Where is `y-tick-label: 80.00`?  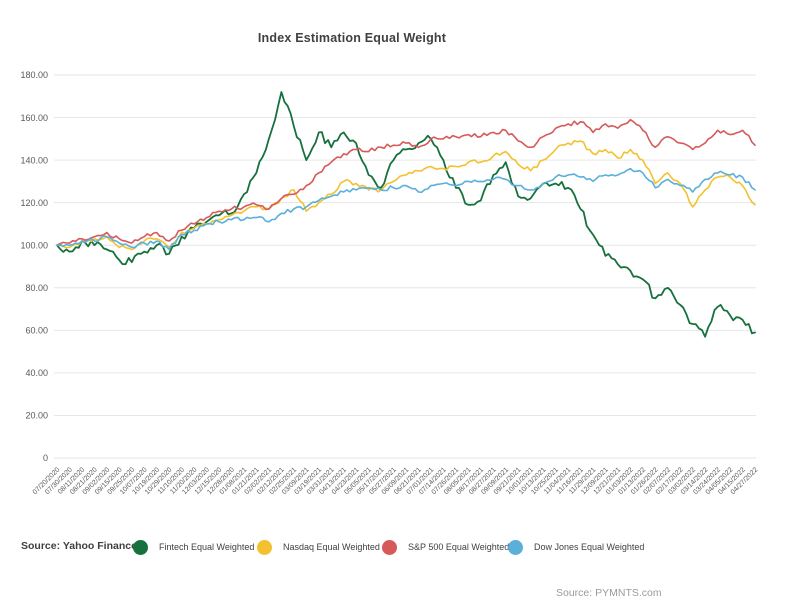 y-tick-label: 80.00 is located at coordinates (36, 288).